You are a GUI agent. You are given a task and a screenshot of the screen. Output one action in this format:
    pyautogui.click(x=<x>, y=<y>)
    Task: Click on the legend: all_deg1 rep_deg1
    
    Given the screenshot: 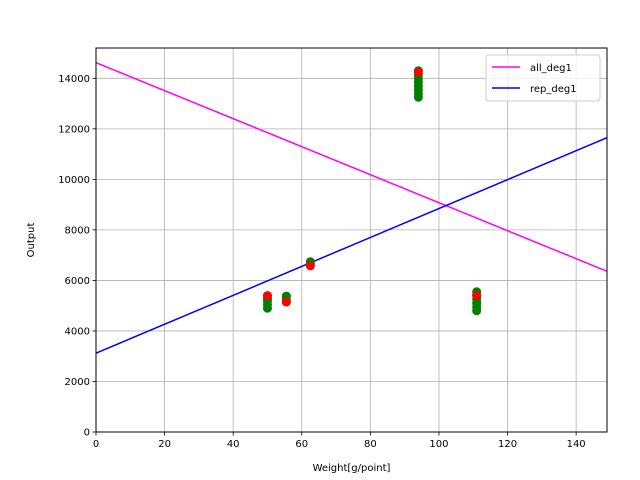 What is the action you would take?
    pyautogui.click(x=543, y=78)
    